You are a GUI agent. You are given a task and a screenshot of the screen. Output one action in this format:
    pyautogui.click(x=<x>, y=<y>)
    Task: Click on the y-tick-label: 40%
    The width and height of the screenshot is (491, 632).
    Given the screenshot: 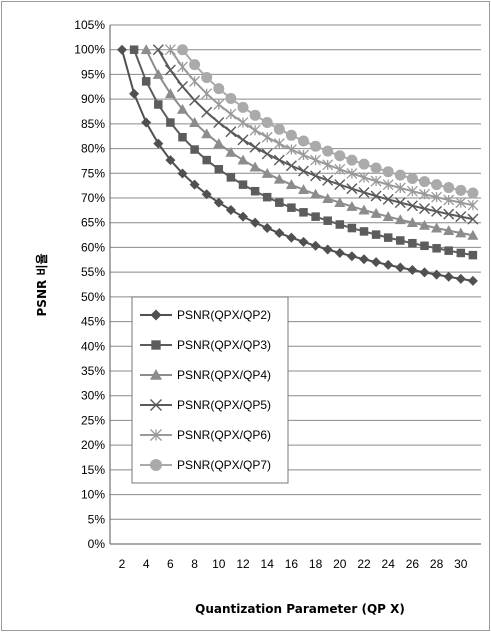 What is the action you would take?
    pyautogui.click(x=93, y=346)
    